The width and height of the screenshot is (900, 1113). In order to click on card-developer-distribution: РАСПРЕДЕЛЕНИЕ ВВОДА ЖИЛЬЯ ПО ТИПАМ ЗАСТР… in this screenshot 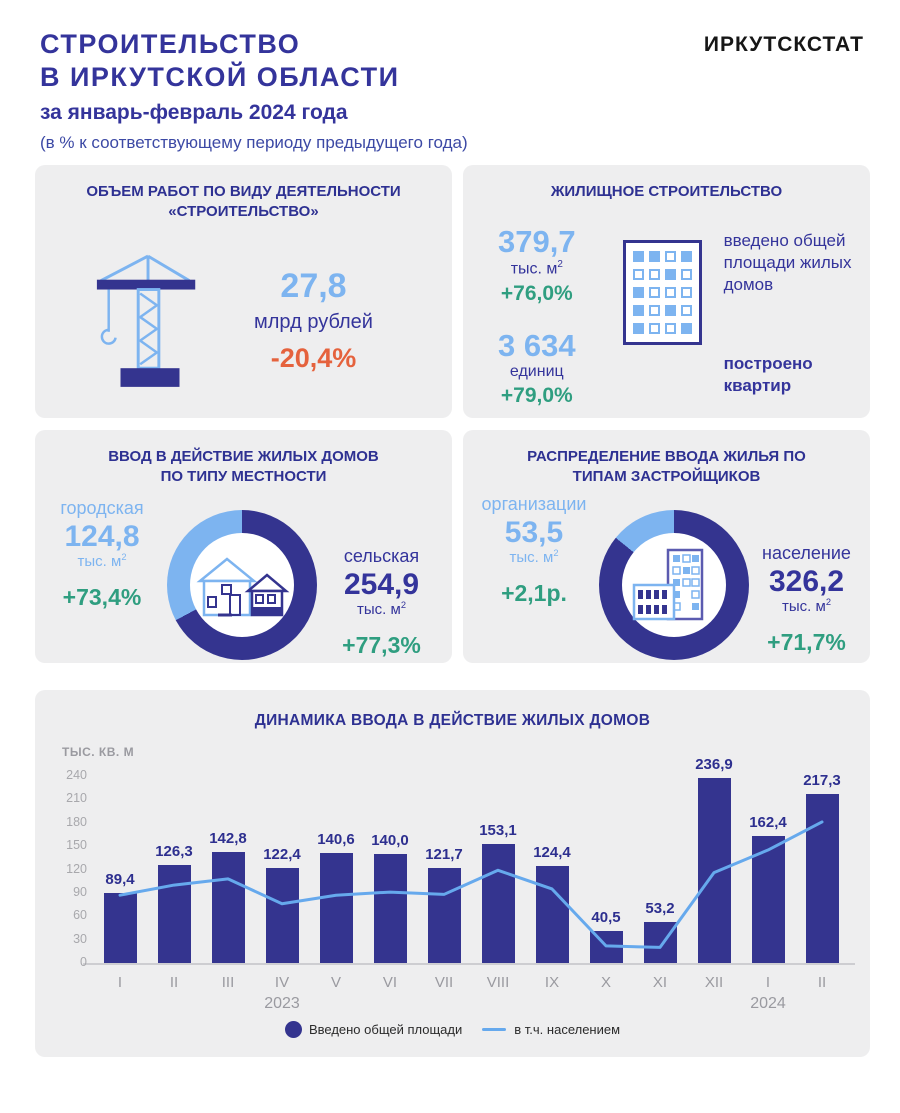, I will do `click(666, 546)`.